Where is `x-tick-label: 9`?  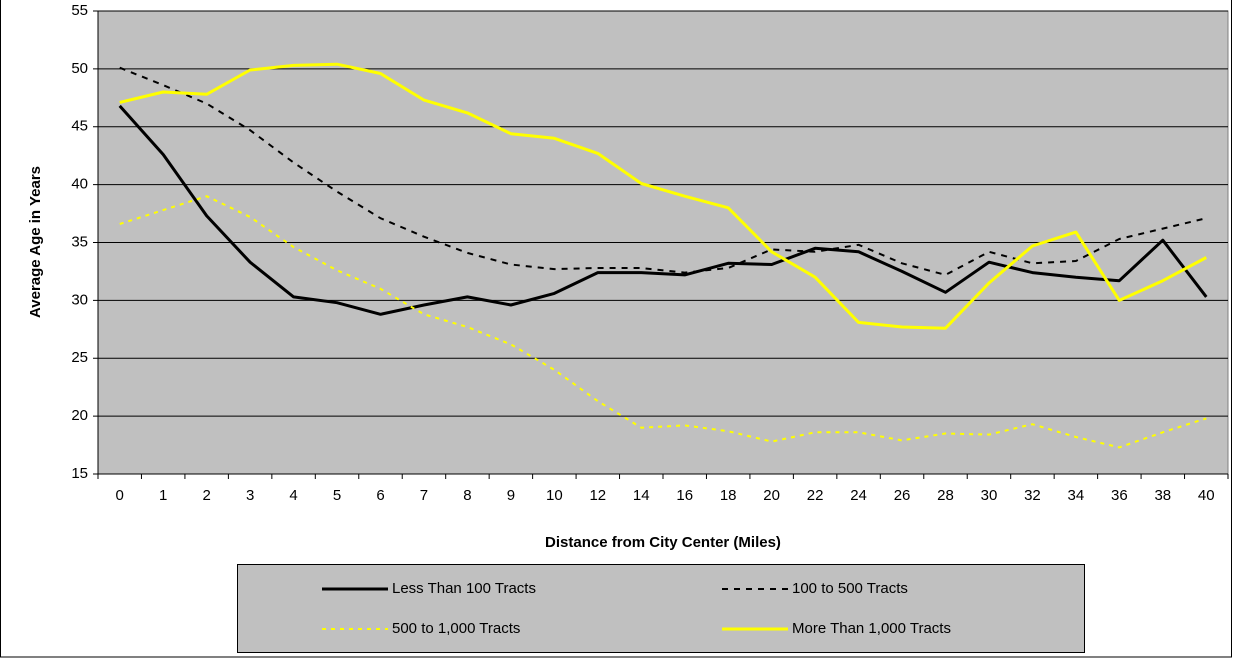
x-tick-label: 9 is located at coordinates (511, 495).